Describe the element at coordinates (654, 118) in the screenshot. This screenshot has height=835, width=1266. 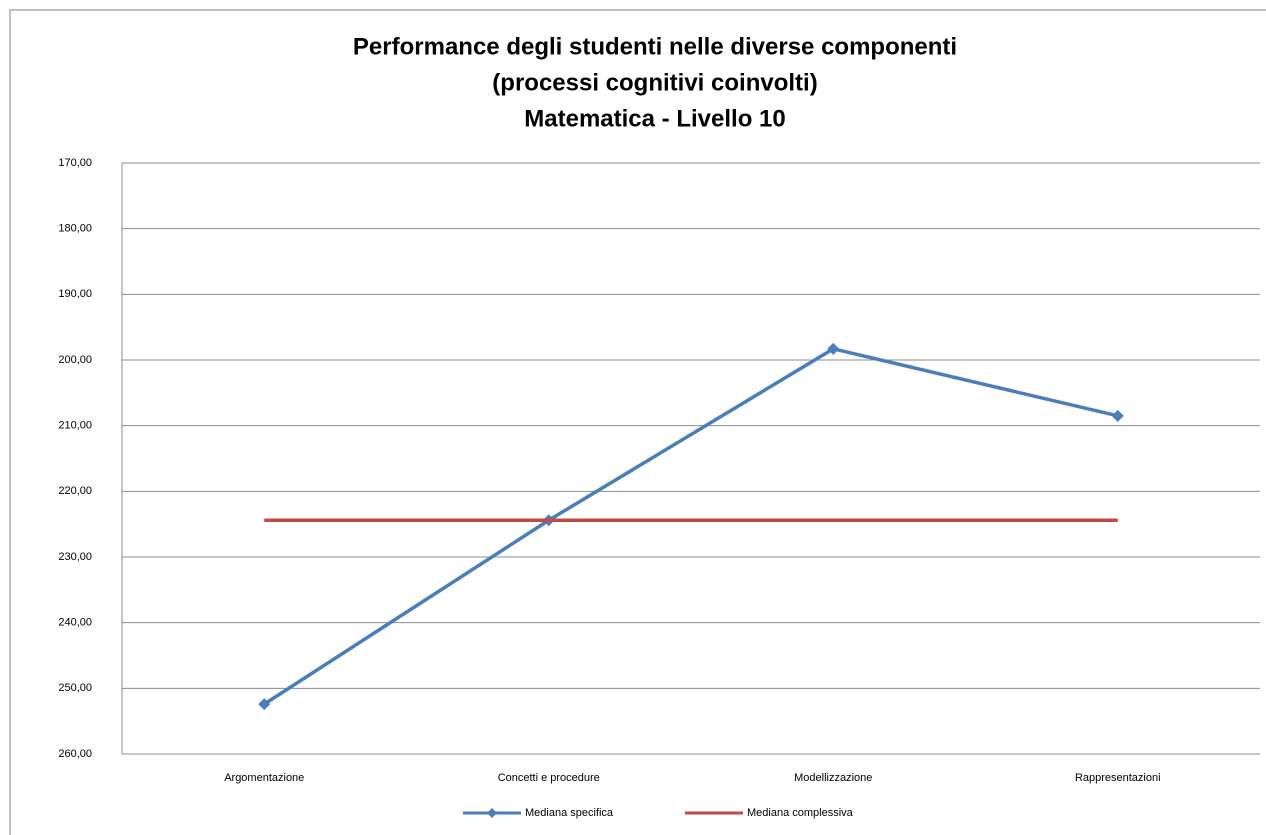
I see `chart-title: Matematica - Livello 10` at that location.